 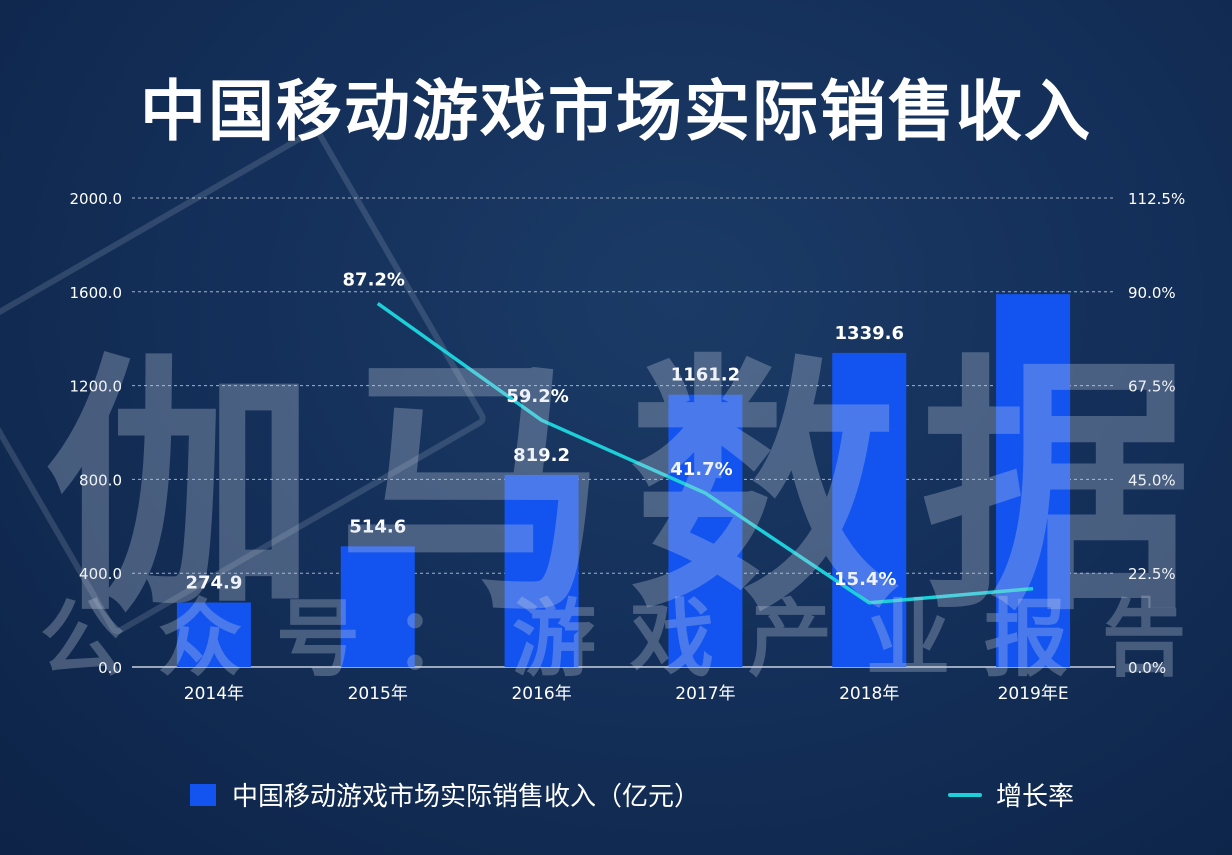 What do you see at coordinates (869, 694) in the screenshot?
I see `x-tick-label: 2018年` at bounding box center [869, 694].